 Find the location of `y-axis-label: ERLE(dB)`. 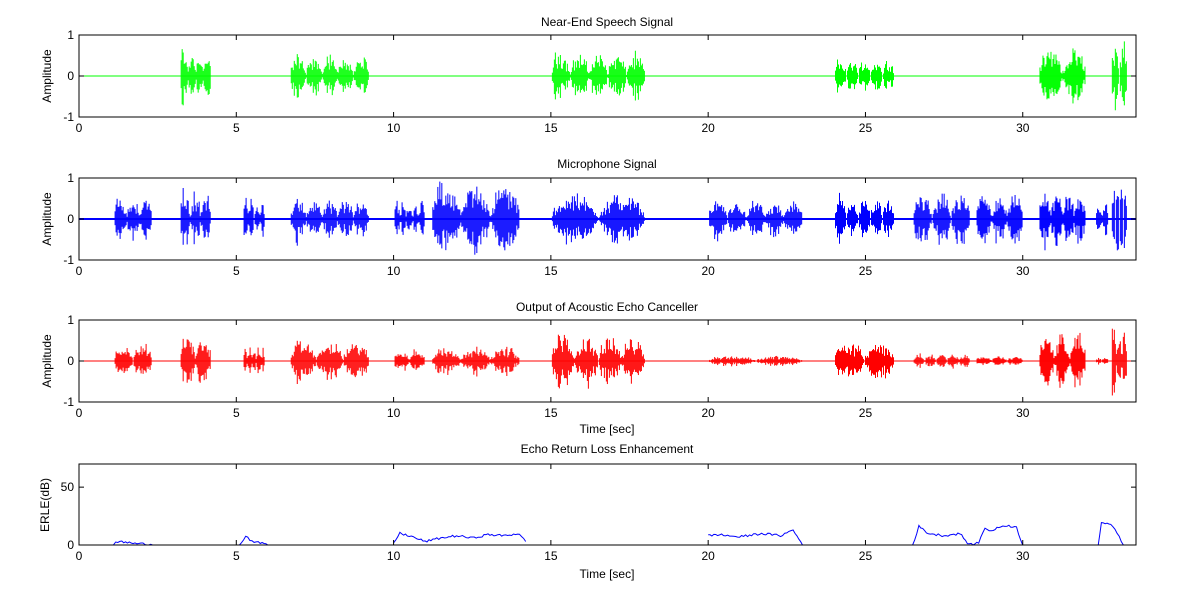

y-axis-label: ERLE(dB) is located at coordinates (45, 505).